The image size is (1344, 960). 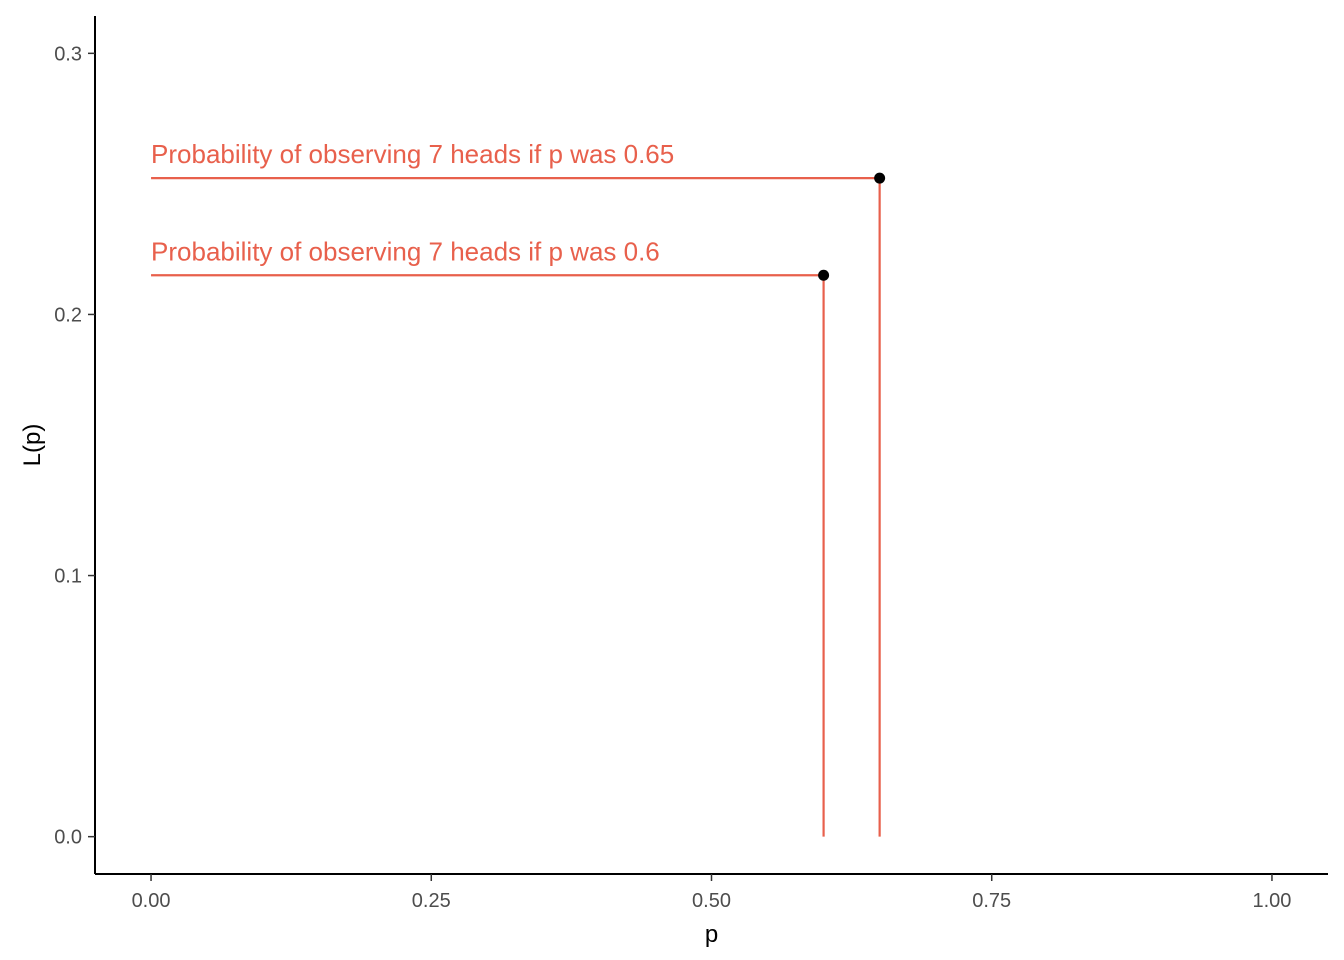 I want to click on y-tick-label: 0.1, so click(x=68, y=577).